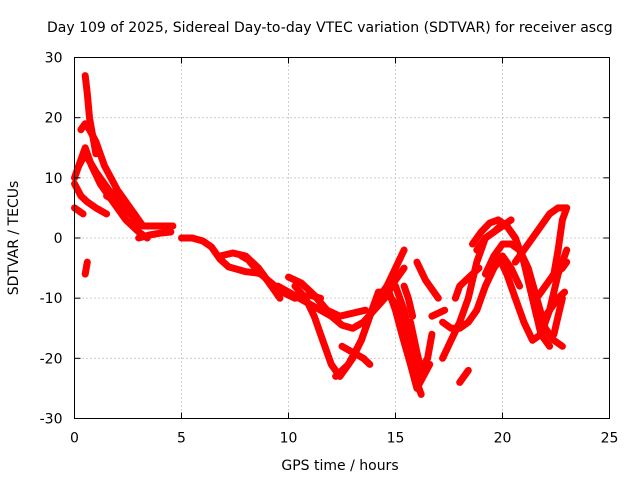 Image resolution: width=640 pixels, height=480 pixels. I want to click on series-line, so click(222, 256).